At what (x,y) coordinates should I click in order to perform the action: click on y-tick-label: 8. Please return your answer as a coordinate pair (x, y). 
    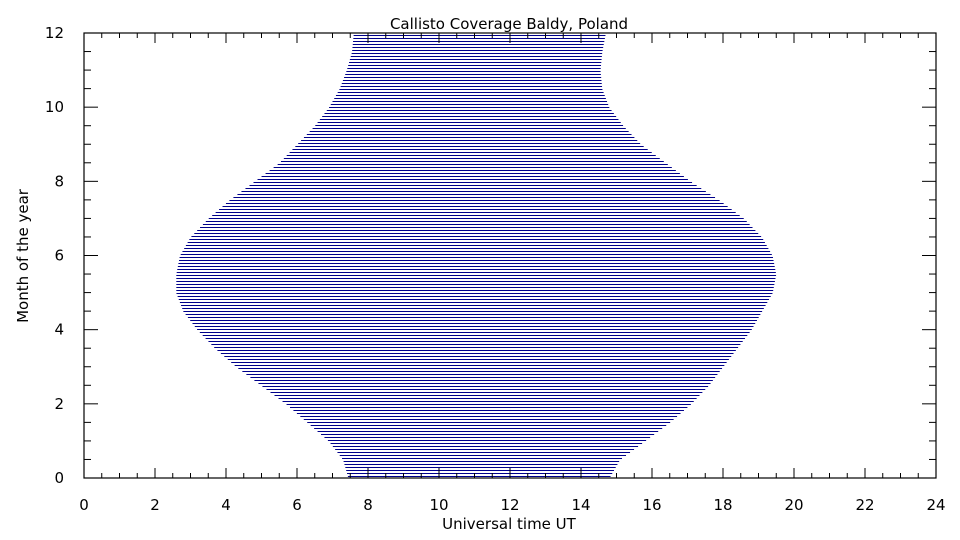
    Looking at the image, I should click on (59, 181).